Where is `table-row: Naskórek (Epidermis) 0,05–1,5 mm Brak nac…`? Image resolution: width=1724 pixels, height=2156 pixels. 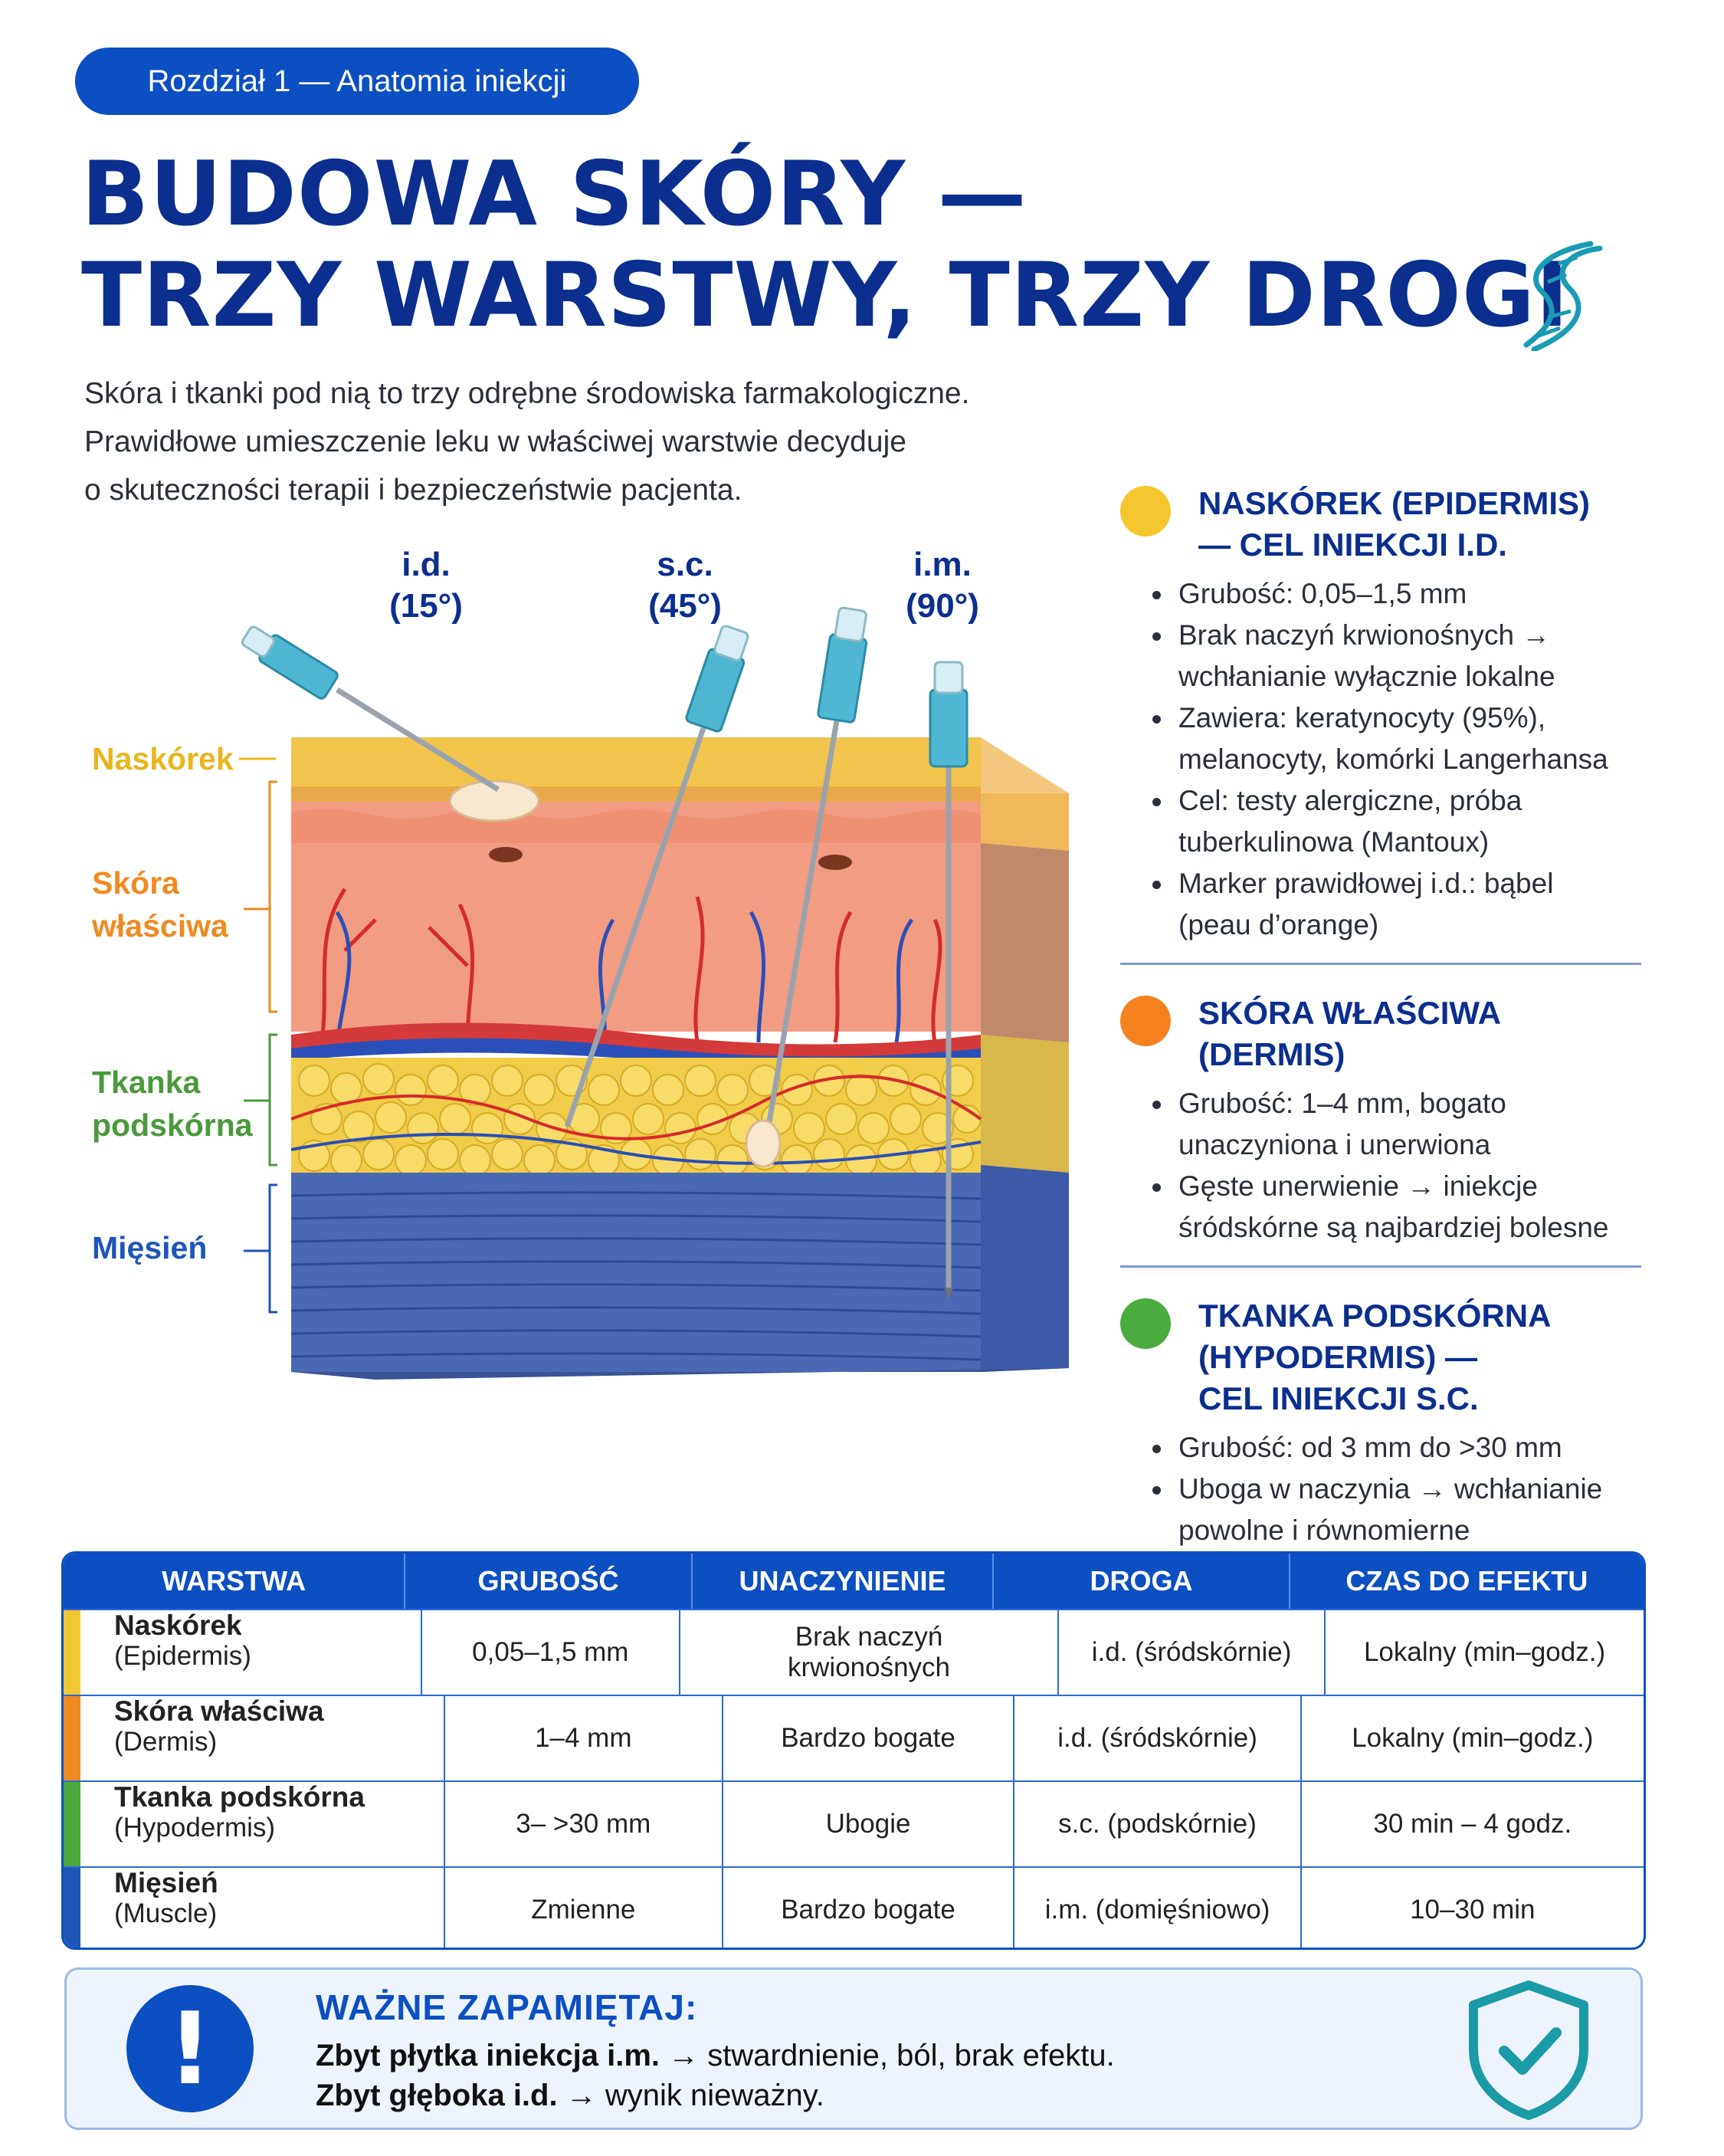 table-row: Naskórek (Epidermis) 0,05–1,5 mm Brak nac… is located at coordinates (854, 1652).